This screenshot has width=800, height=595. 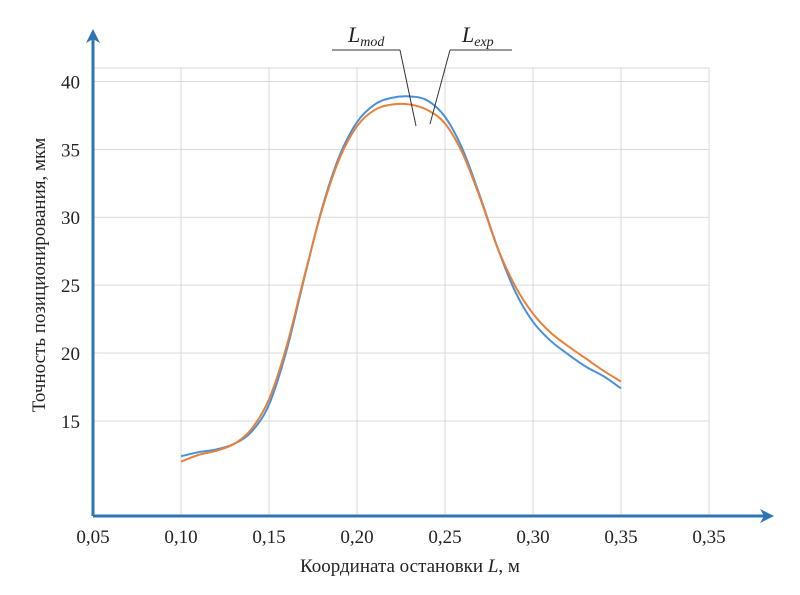 I want to click on annotation-label-mod-main: L, so click(x=353, y=34).